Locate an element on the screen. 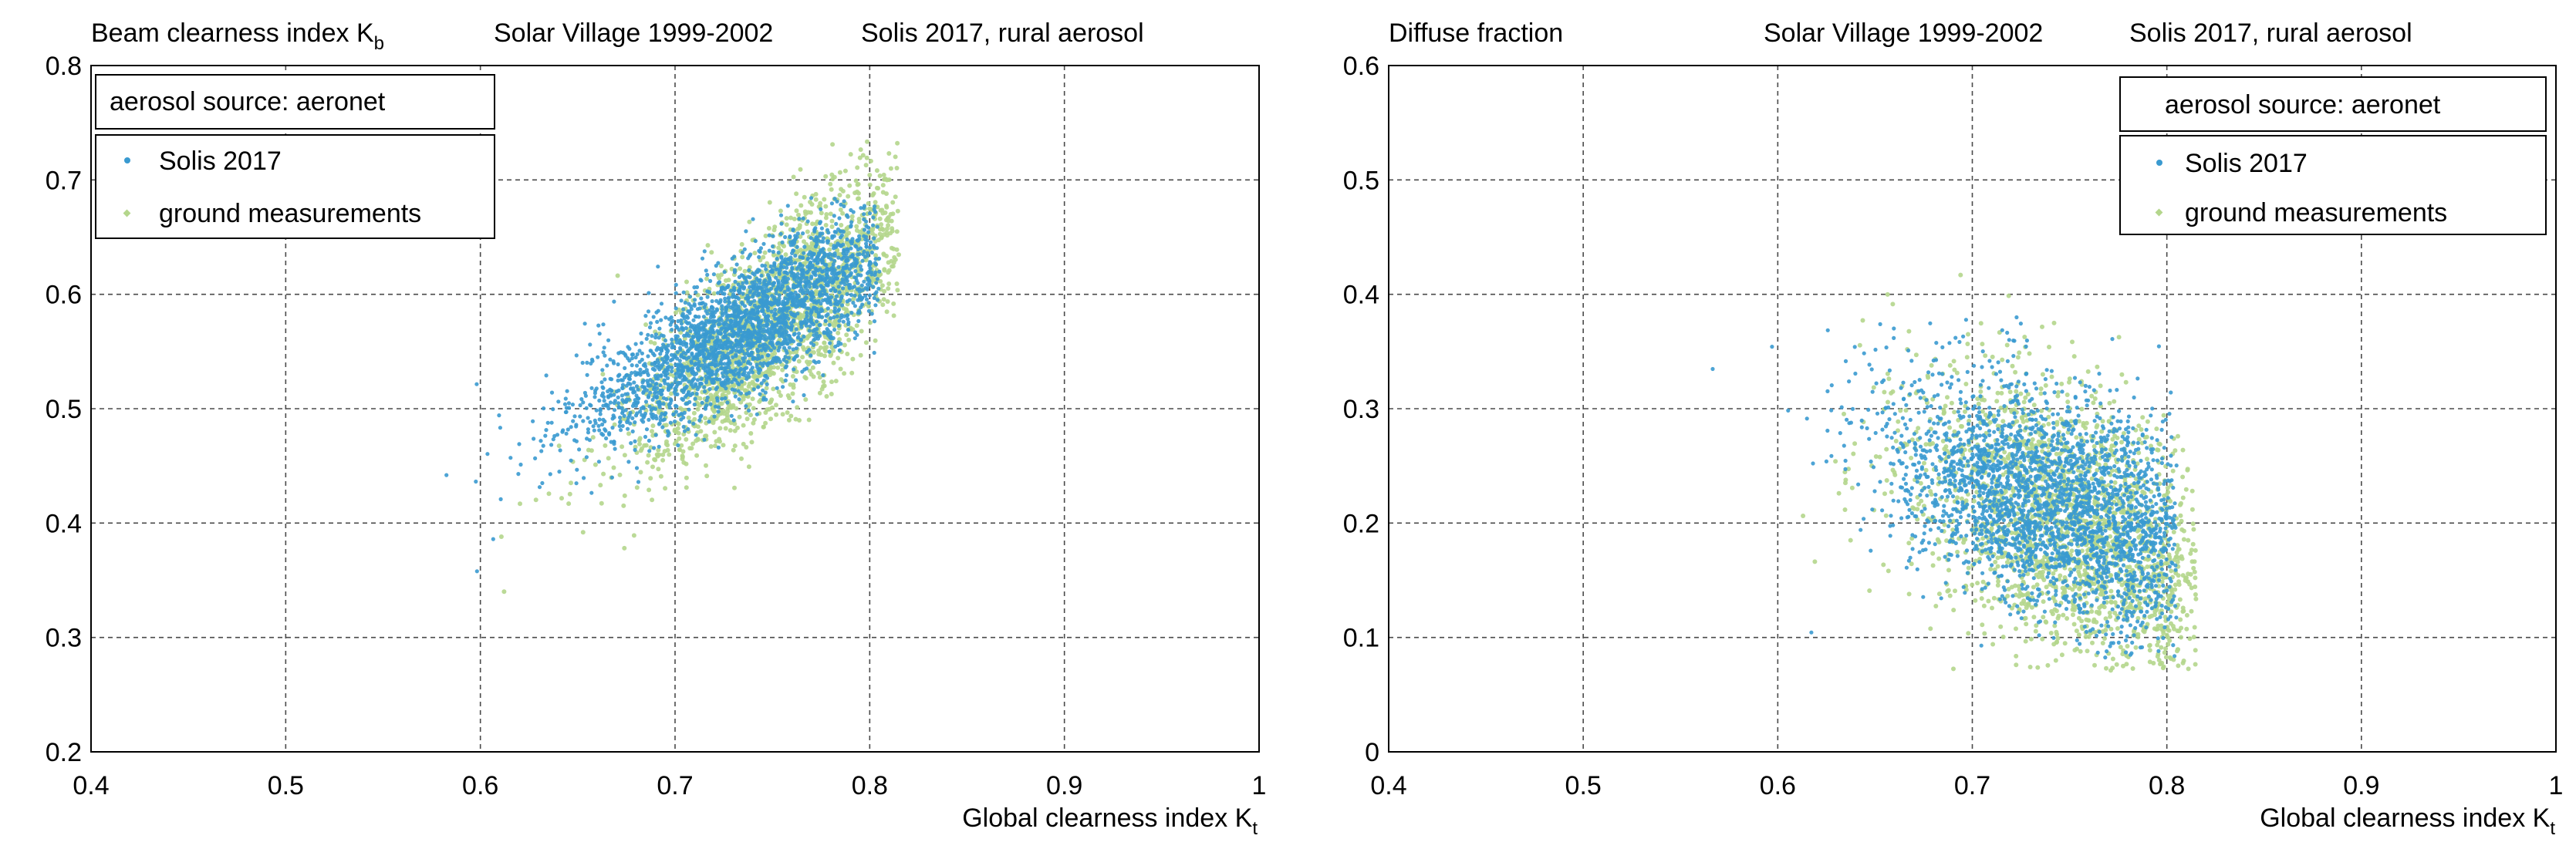 This screenshot has width=2576, height=849. chart2-title: Diffuse fraction is located at coordinates (1476, 33).